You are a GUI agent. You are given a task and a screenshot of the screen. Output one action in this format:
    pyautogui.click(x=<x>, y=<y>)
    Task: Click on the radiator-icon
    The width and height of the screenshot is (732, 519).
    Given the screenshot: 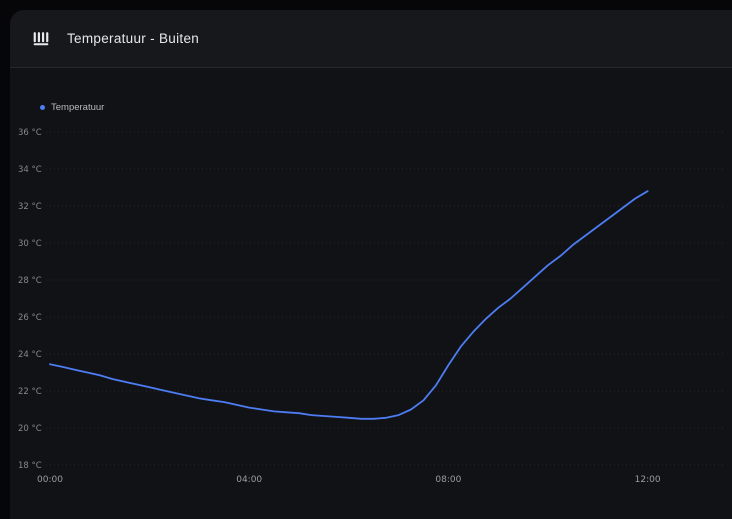 What is the action you would take?
    pyautogui.click(x=41, y=39)
    